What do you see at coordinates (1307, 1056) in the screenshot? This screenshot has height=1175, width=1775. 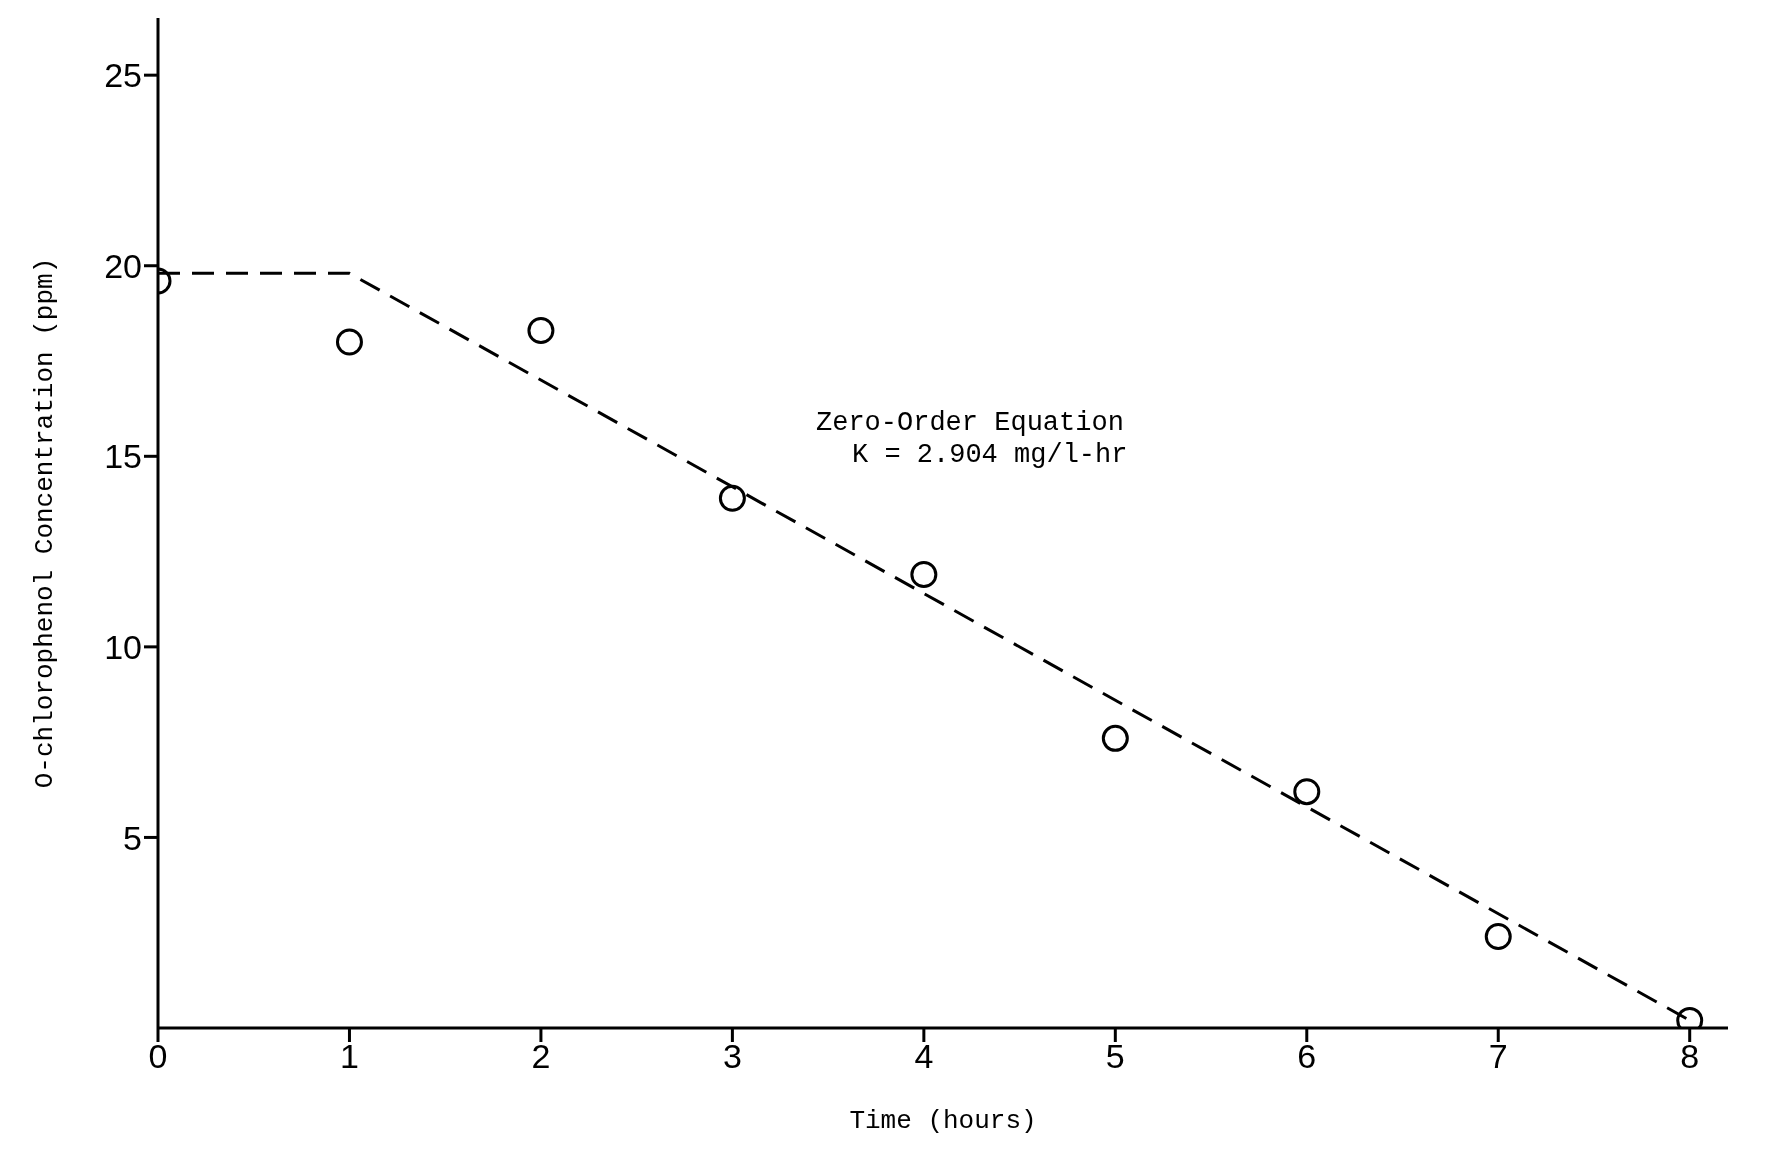 I see `x-tick-label: 6` at bounding box center [1307, 1056].